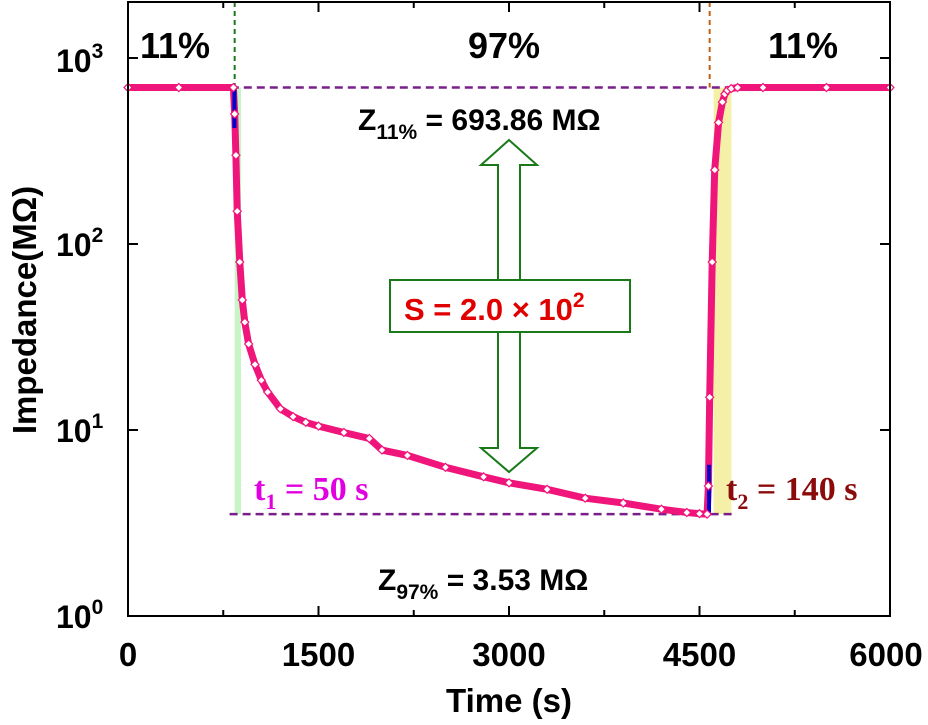  What do you see at coordinates (175, 45) in the screenshot?
I see `humidity-label-11-left: 11%` at bounding box center [175, 45].